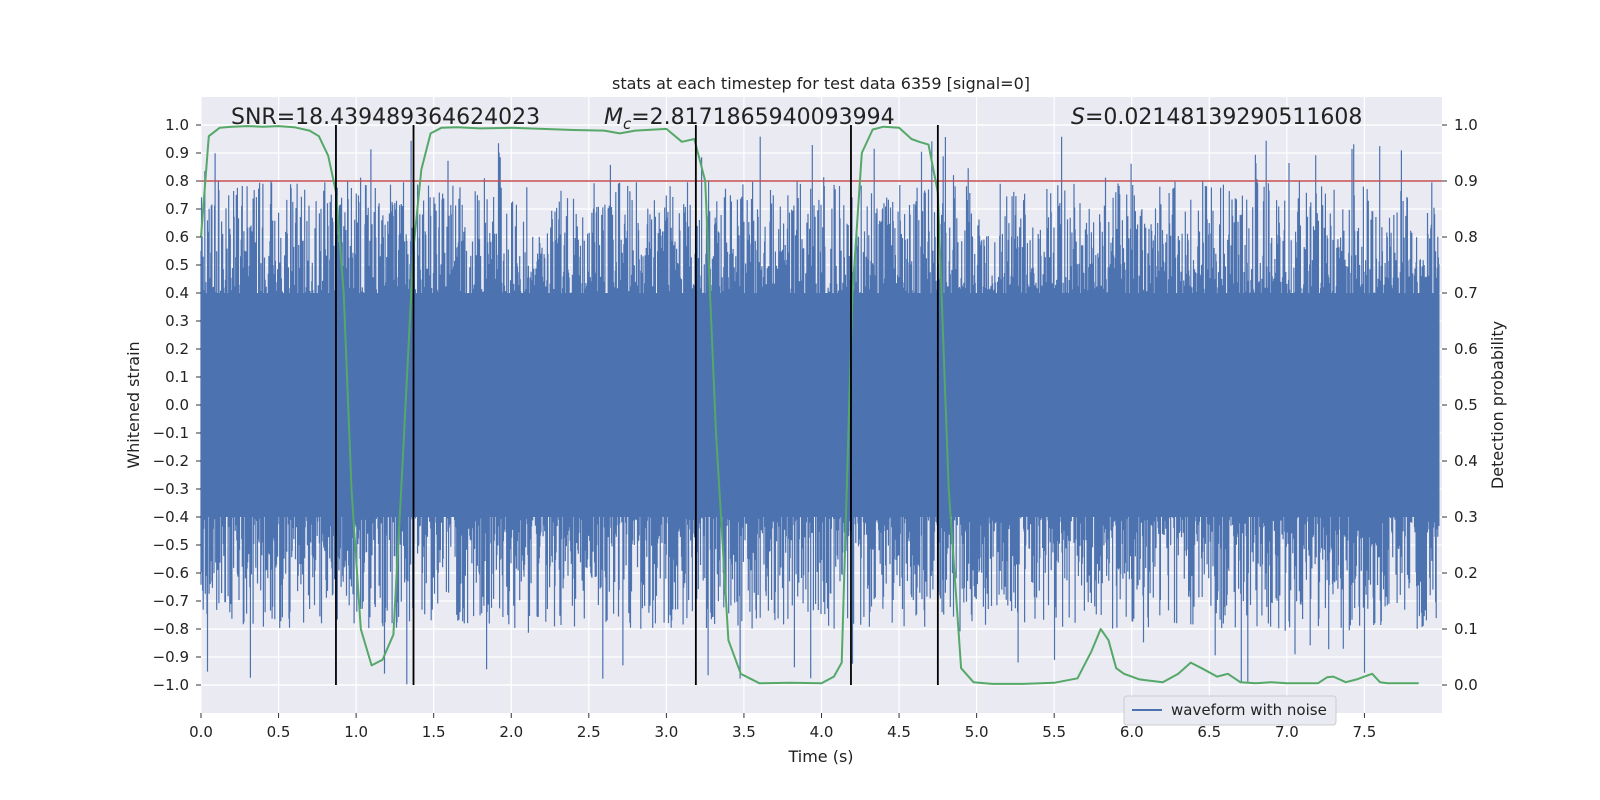 Image resolution: width=1600 pixels, height=800 pixels. What do you see at coordinates (177, 293) in the screenshot?
I see `y-tick-label: 0.4` at bounding box center [177, 293].